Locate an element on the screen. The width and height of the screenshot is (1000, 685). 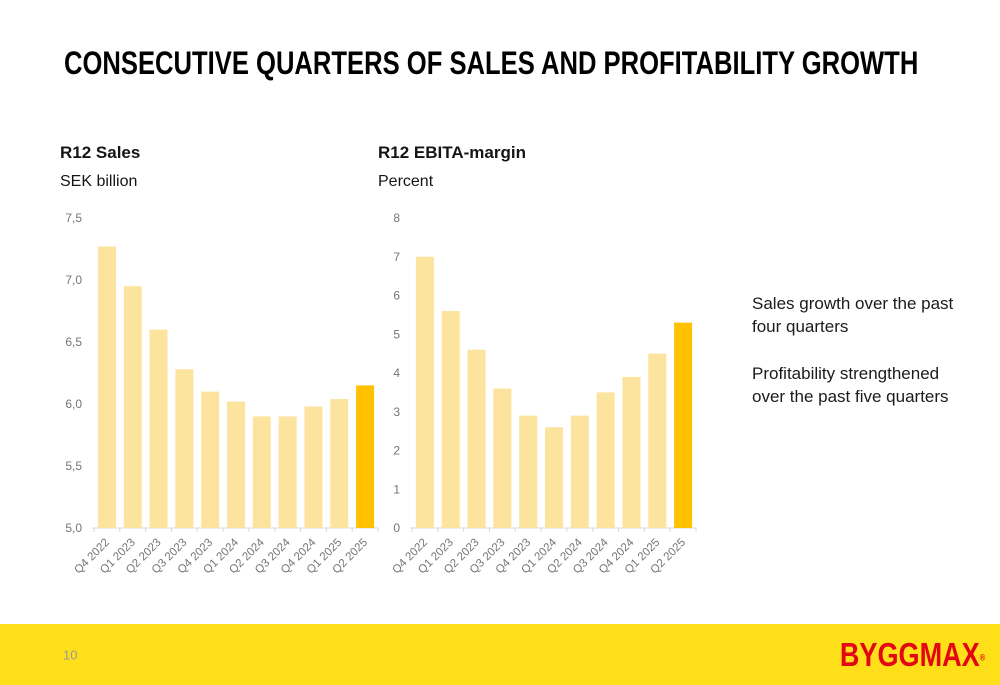
footer-bar: 10 BYGGMAX® is located at coordinates (500, 654).